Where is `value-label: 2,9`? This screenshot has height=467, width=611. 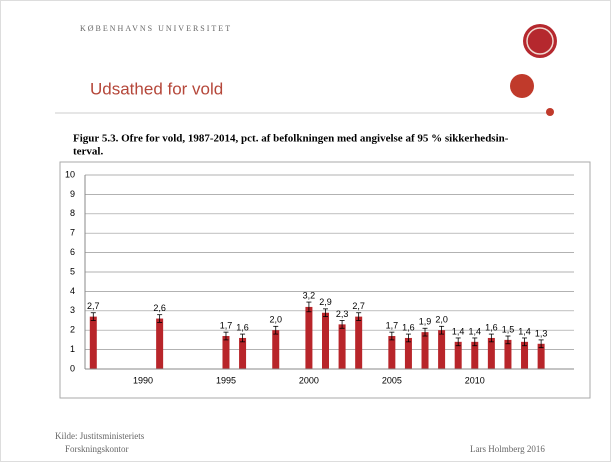
value-label: 2,9 is located at coordinates (325, 302).